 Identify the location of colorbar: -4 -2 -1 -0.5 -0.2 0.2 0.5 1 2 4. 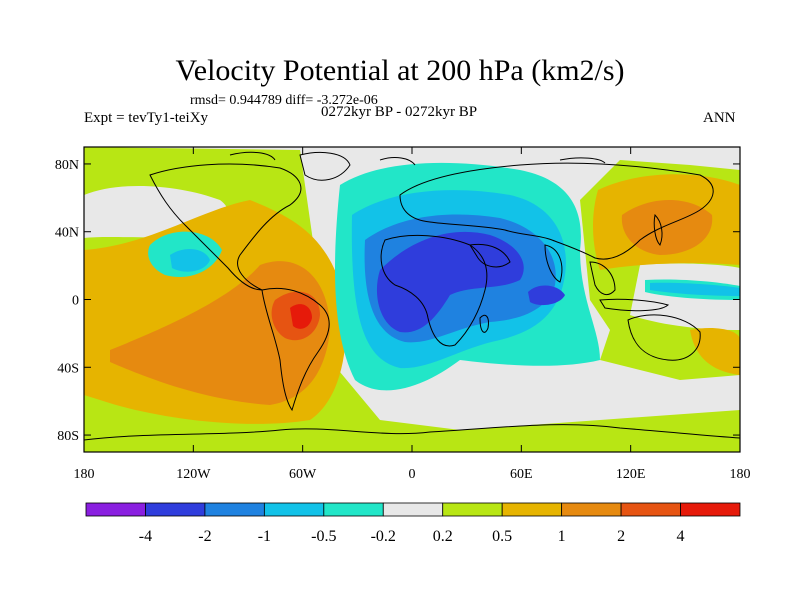
(413, 523).